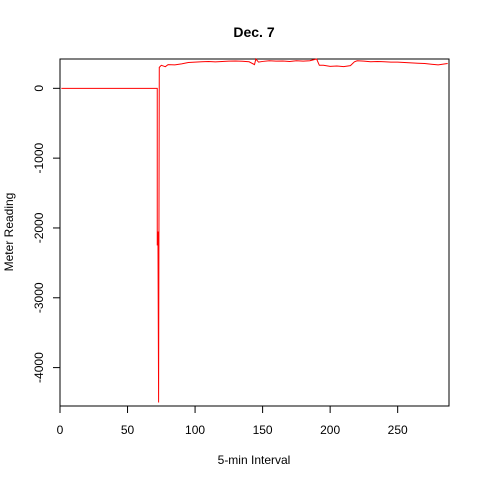 The width and height of the screenshot is (480, 480). What do you see at coordinates (39, 367) in the screenshot?
I see `y-tick-label: -4000` at bounding box center [39, 367].